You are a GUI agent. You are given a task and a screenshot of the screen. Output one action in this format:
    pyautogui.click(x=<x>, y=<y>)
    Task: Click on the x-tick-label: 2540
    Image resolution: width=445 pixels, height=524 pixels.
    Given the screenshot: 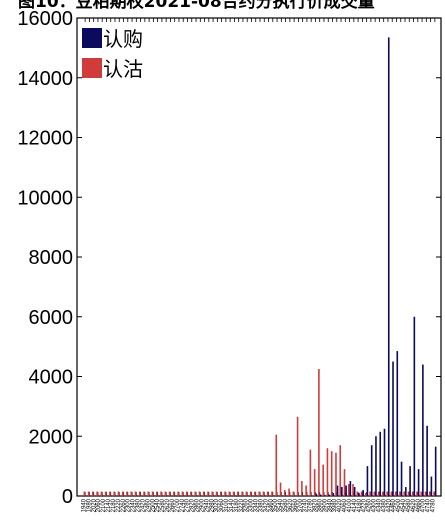 What is the action you would take?
    pyautogui.click(x=158, y=505)
    